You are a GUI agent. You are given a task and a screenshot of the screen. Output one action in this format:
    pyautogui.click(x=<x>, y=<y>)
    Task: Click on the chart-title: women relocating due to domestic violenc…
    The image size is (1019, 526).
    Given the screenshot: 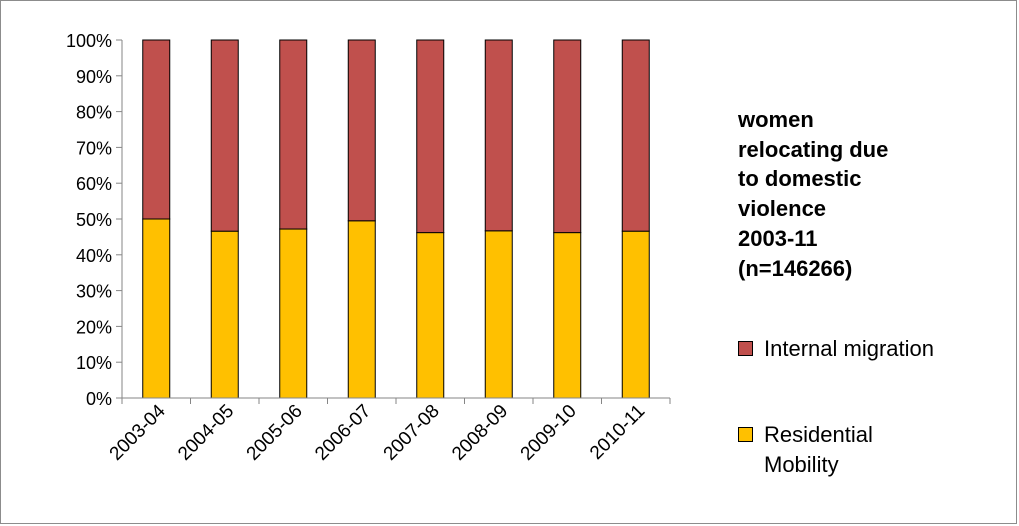 What is the action you would take?
    pyautogui.click(x=863, y=194)
    